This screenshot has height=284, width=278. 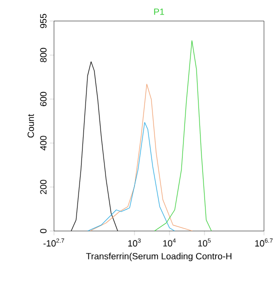 What do you see at coordinates (159, 257) in the screenshot?
I see `x-axis-title: Transferrin(Serum Loading Contro-H` at bounding box center [159, 257].